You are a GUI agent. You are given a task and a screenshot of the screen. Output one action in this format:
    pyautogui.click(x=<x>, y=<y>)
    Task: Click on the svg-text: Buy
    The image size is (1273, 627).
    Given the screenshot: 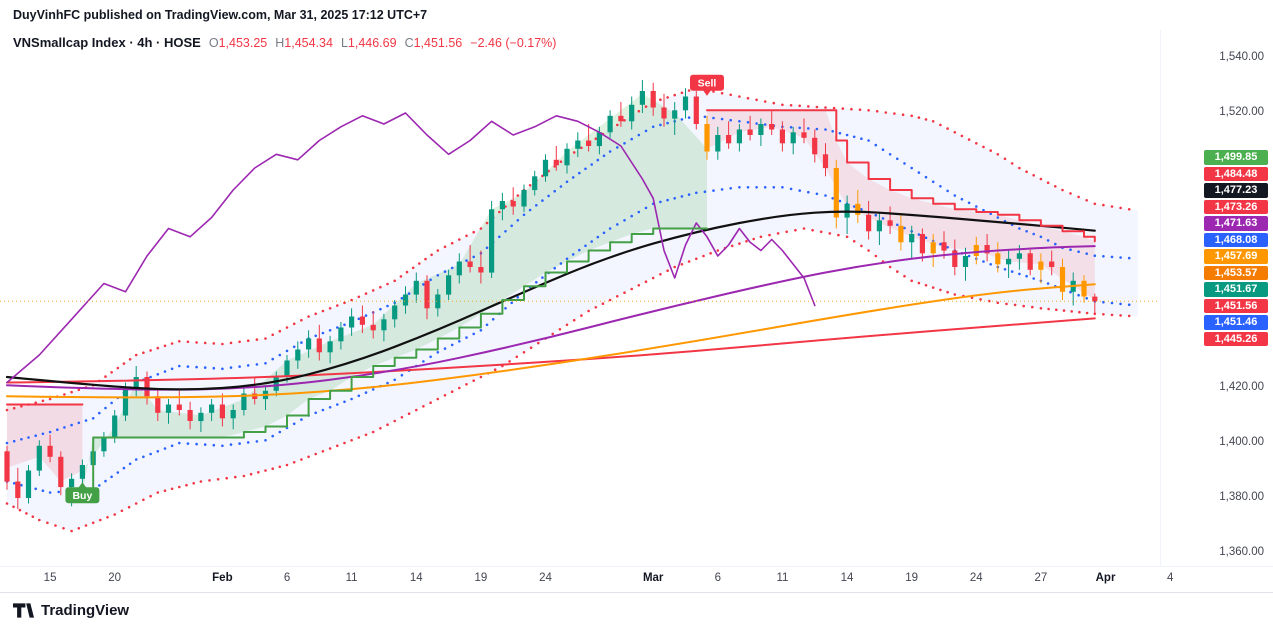 What is the action you would take?
    pyautogui.click(x=82, y=496)
    